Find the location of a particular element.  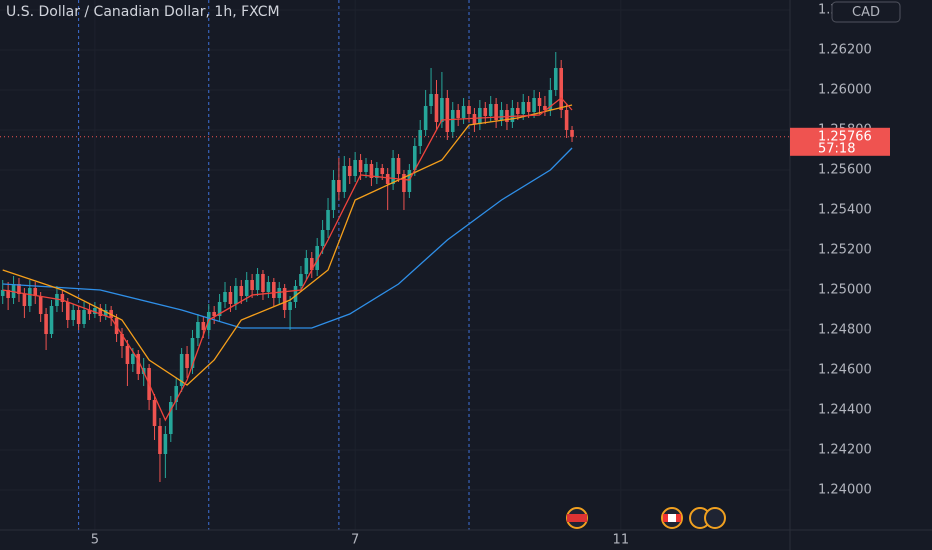

x-tick-label: 11 is located at coordinates (621, 540).